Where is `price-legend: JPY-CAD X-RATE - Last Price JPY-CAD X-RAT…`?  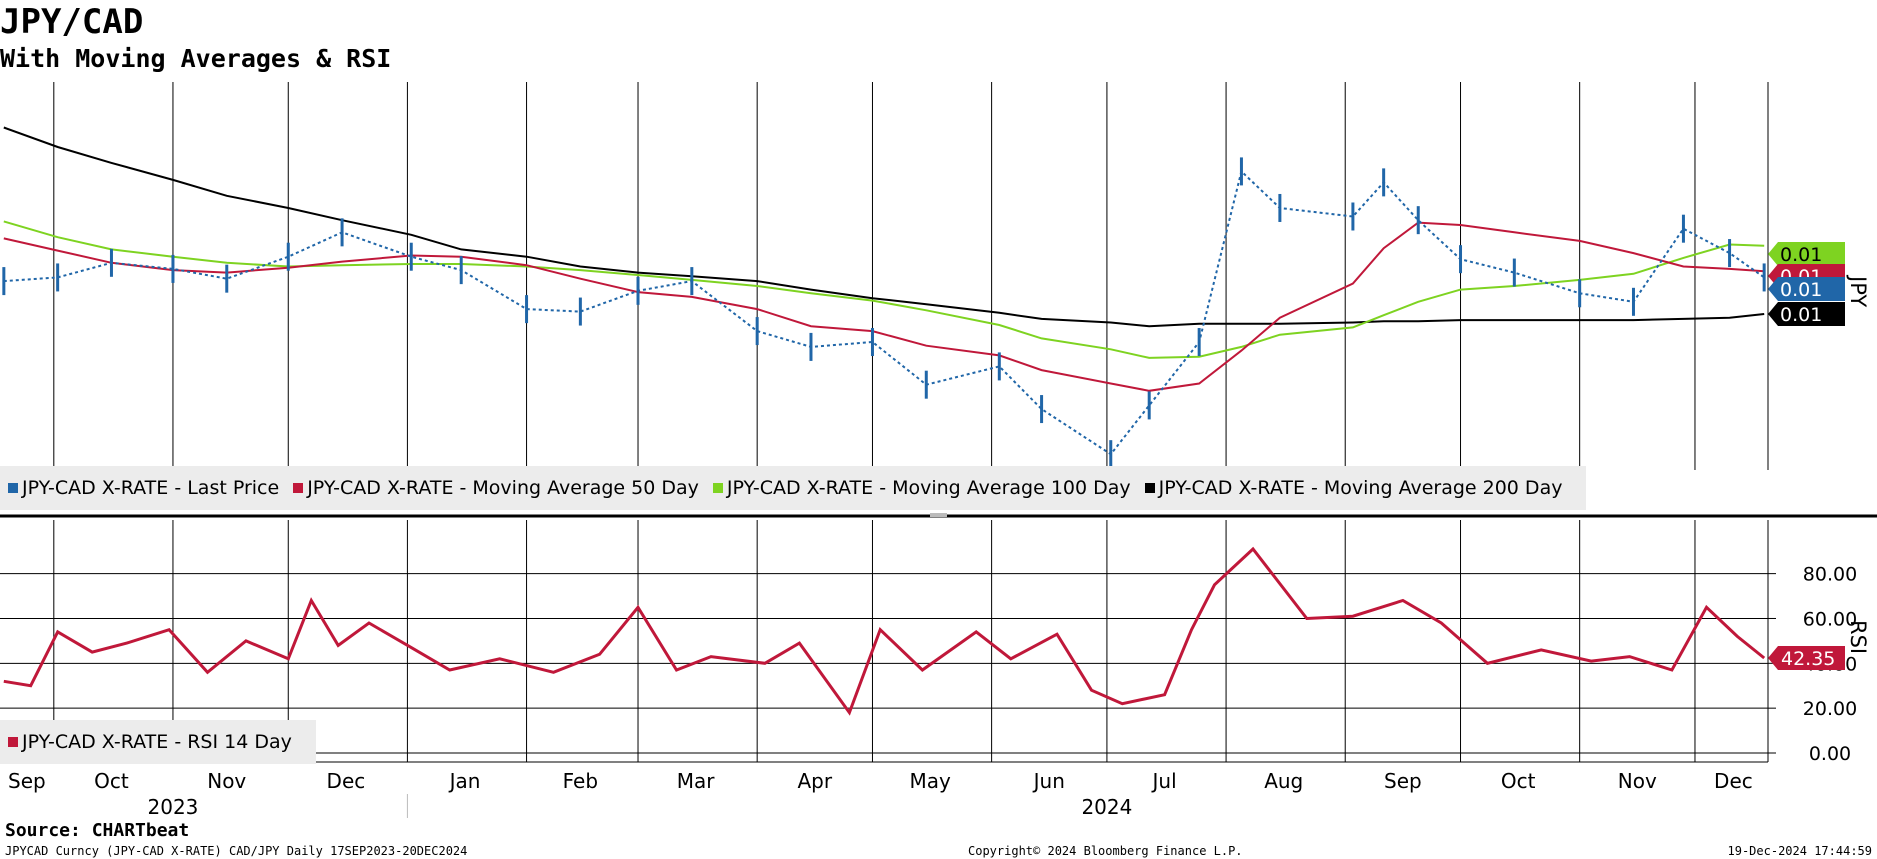 price-legend: JPY-CAD X-RATE - Last Price JPY-CAD X-RAT… is located at coordinates (793, 488).